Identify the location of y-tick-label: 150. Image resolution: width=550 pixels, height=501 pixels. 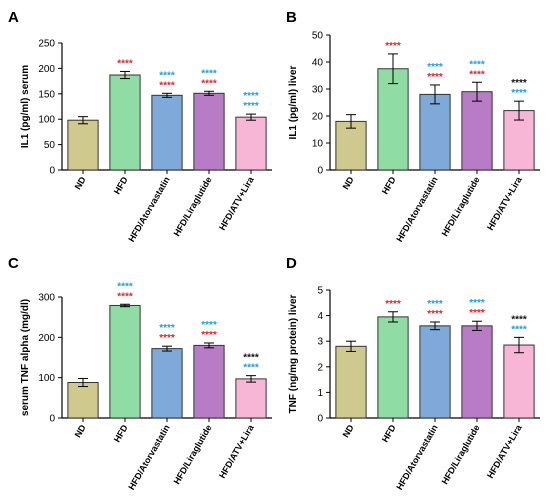
(46, 94).